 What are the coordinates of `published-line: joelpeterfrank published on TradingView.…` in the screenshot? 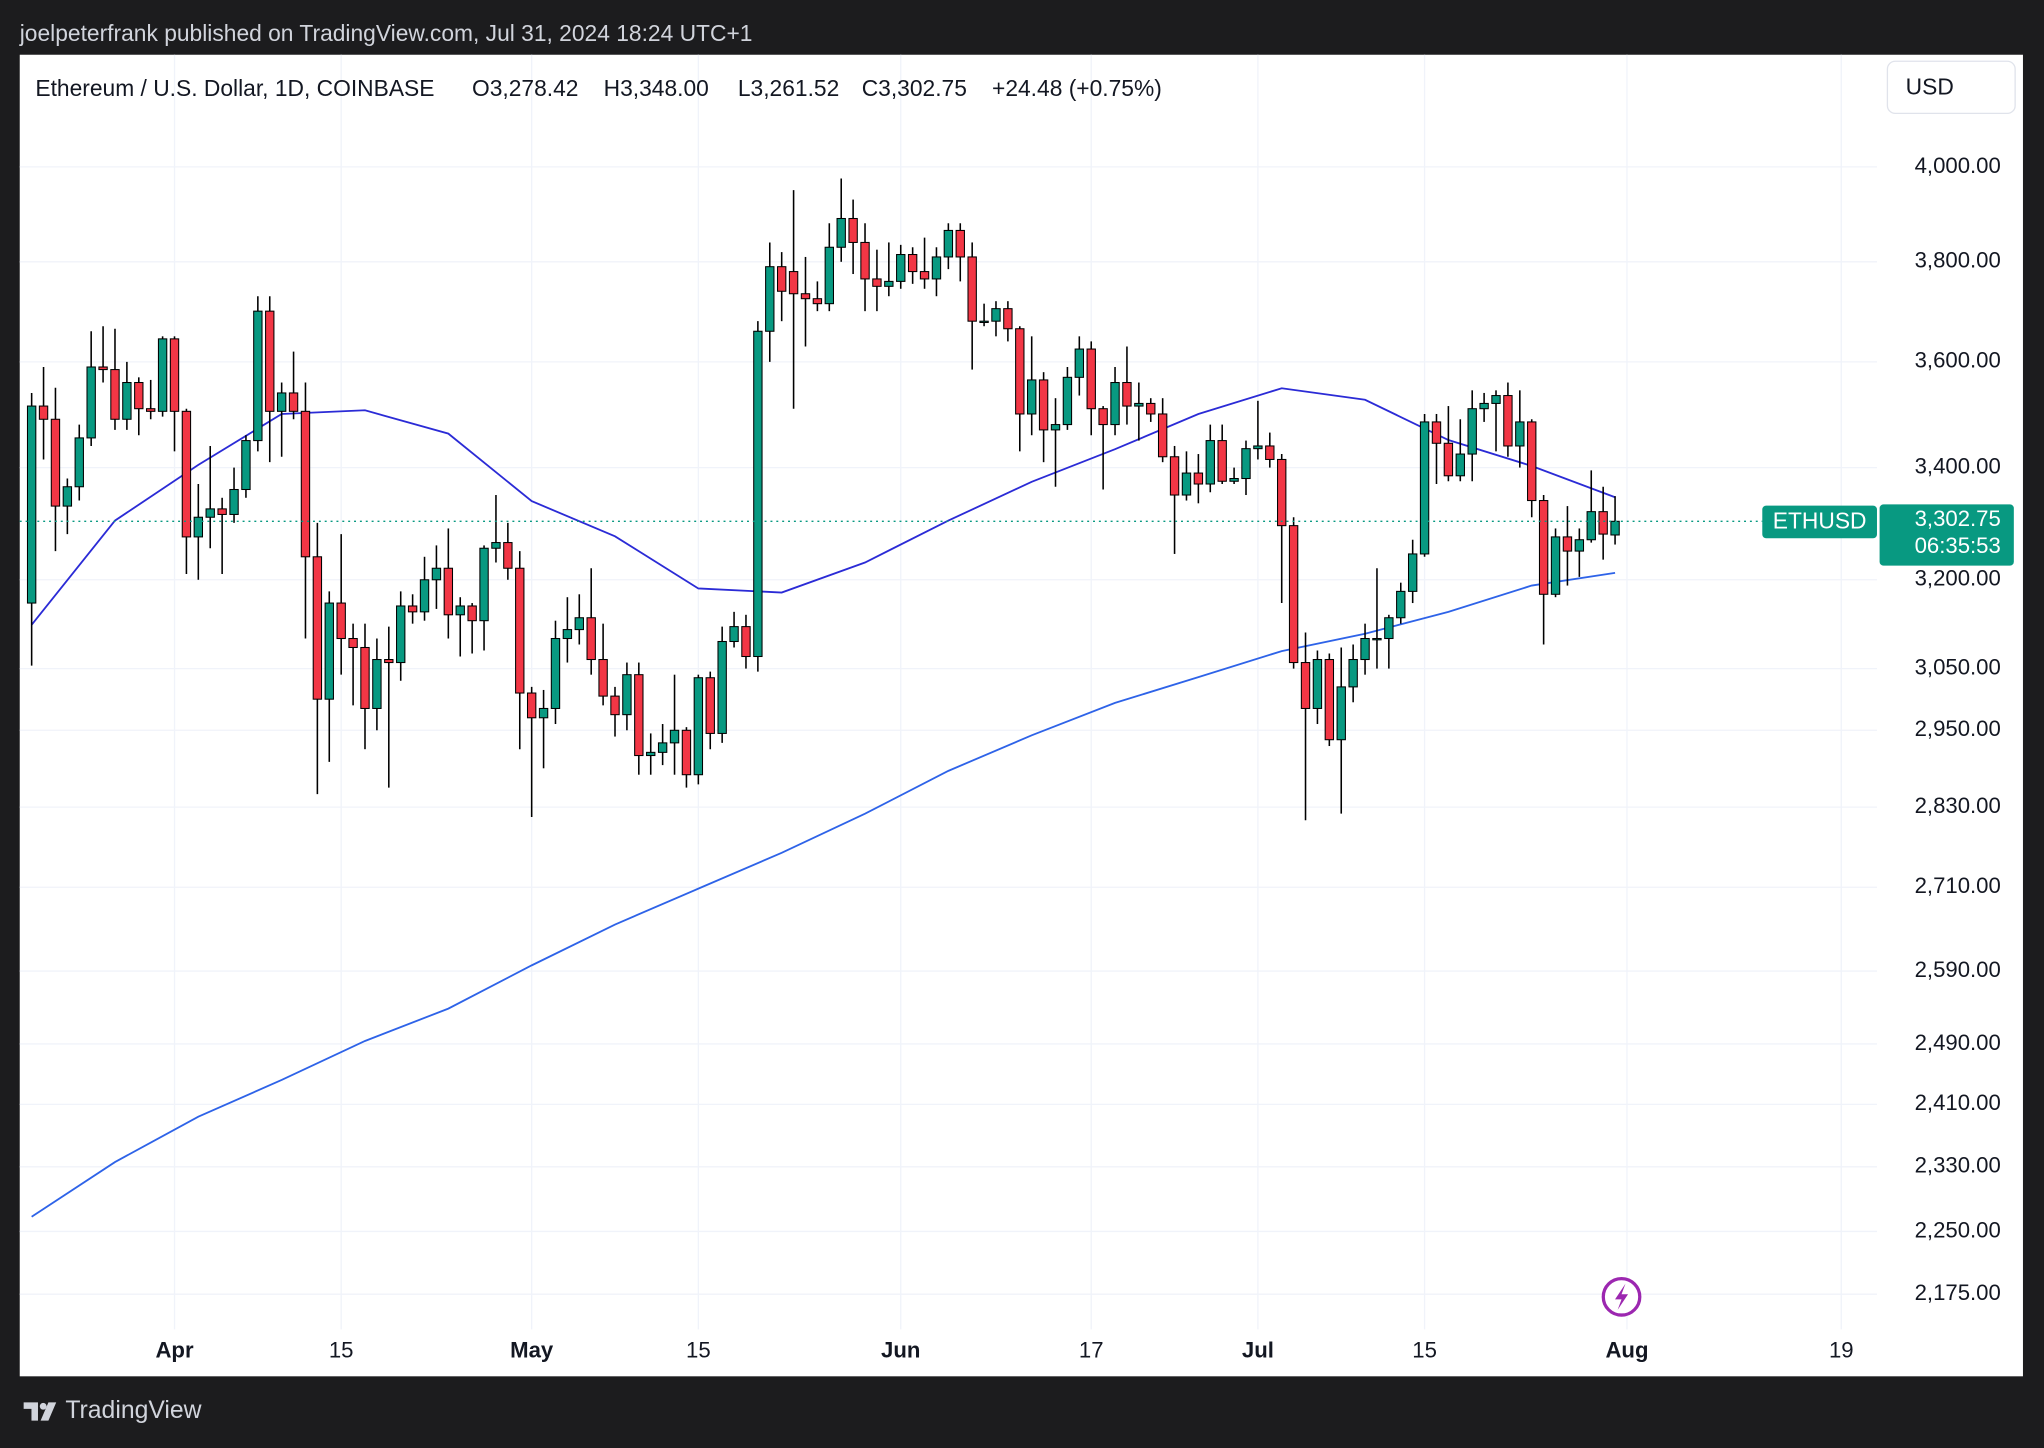 It's located at (386, 33).